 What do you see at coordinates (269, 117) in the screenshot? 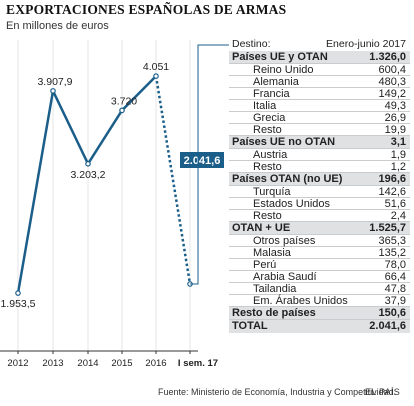
I see `table-row-label: Grecia` at bounding box center [269, 117].